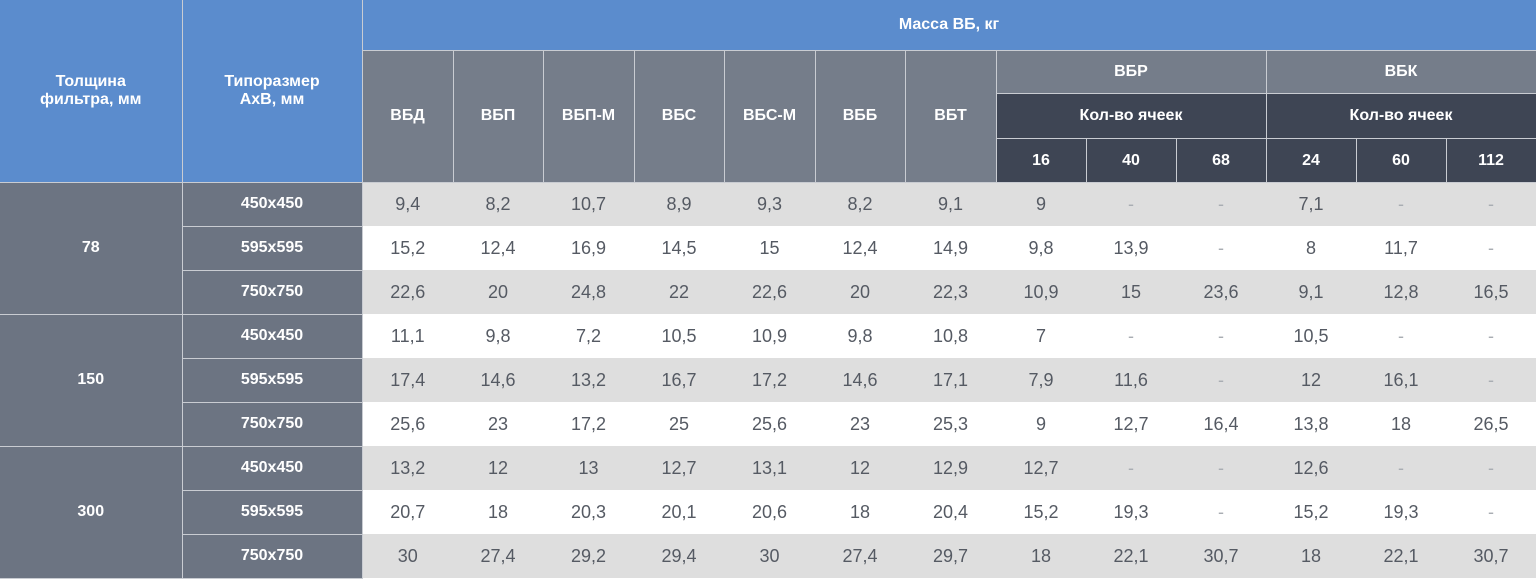  Describe the element at coordinates (679, 292) in the screenshot. I see `mass-value-cell: 22` at that location.